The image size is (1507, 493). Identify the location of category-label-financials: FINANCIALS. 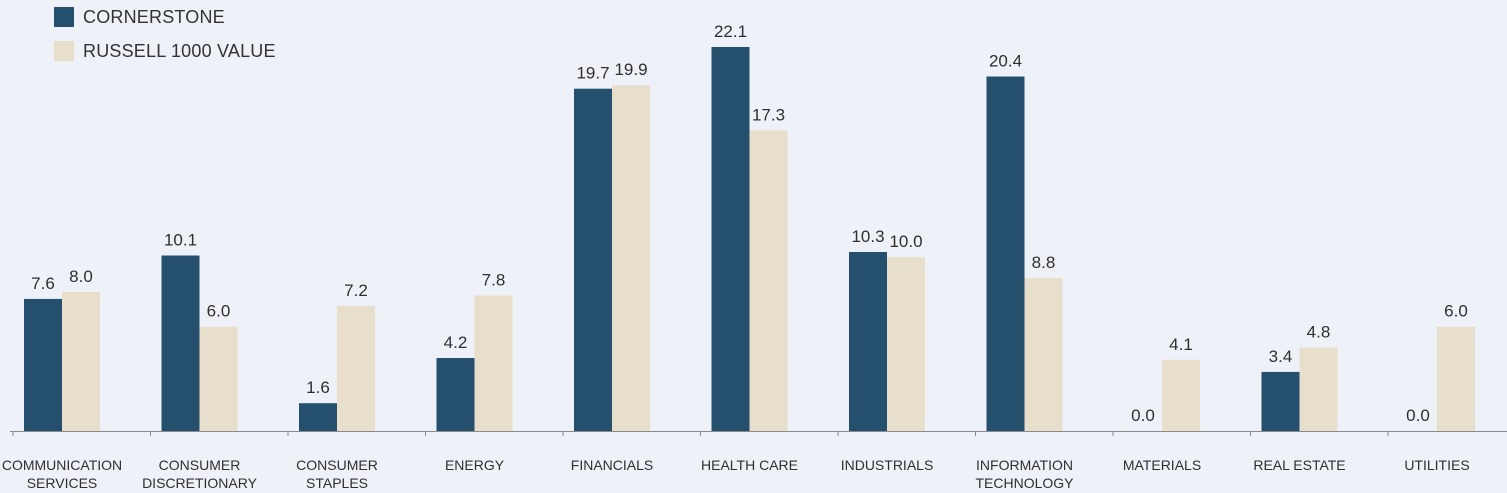
(612, 465).